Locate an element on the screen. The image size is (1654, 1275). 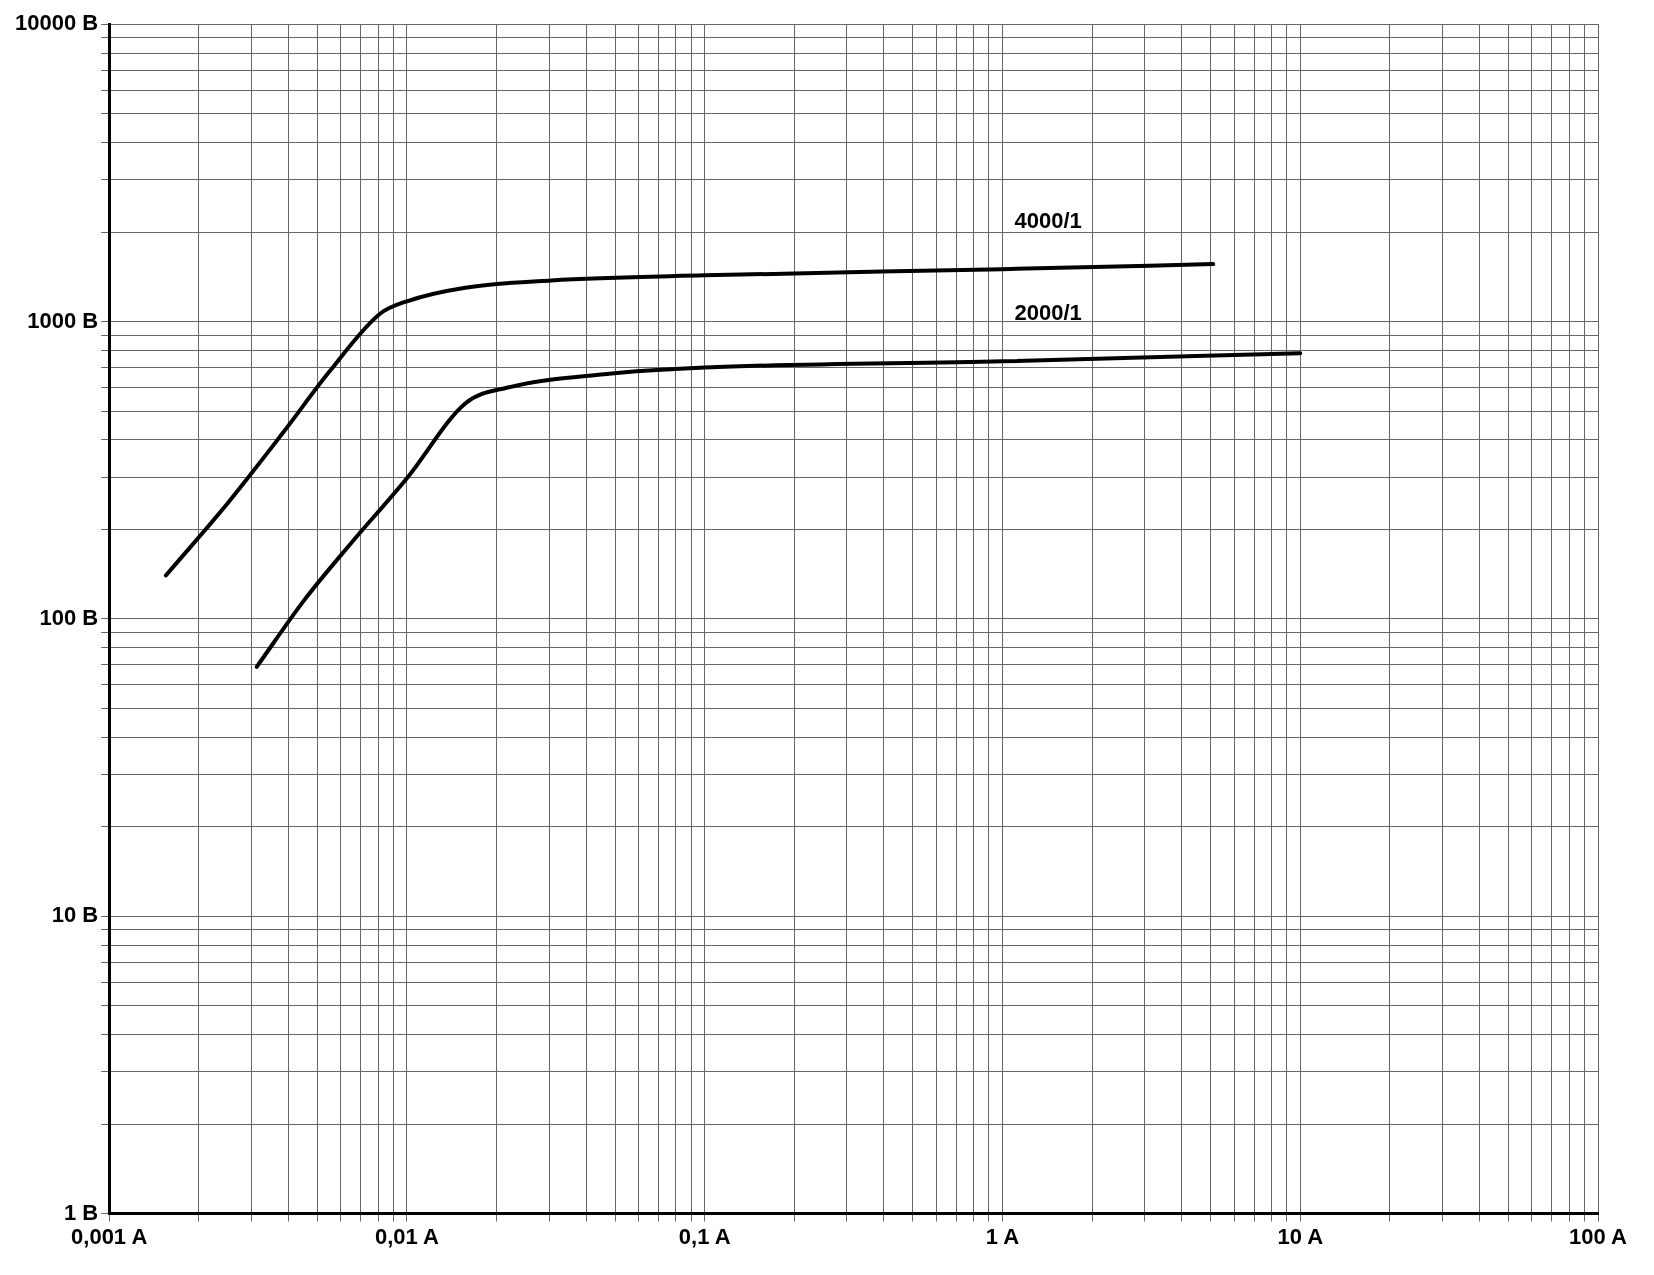
y-tick-label: 1000 В is located at coordinates (63, 320).